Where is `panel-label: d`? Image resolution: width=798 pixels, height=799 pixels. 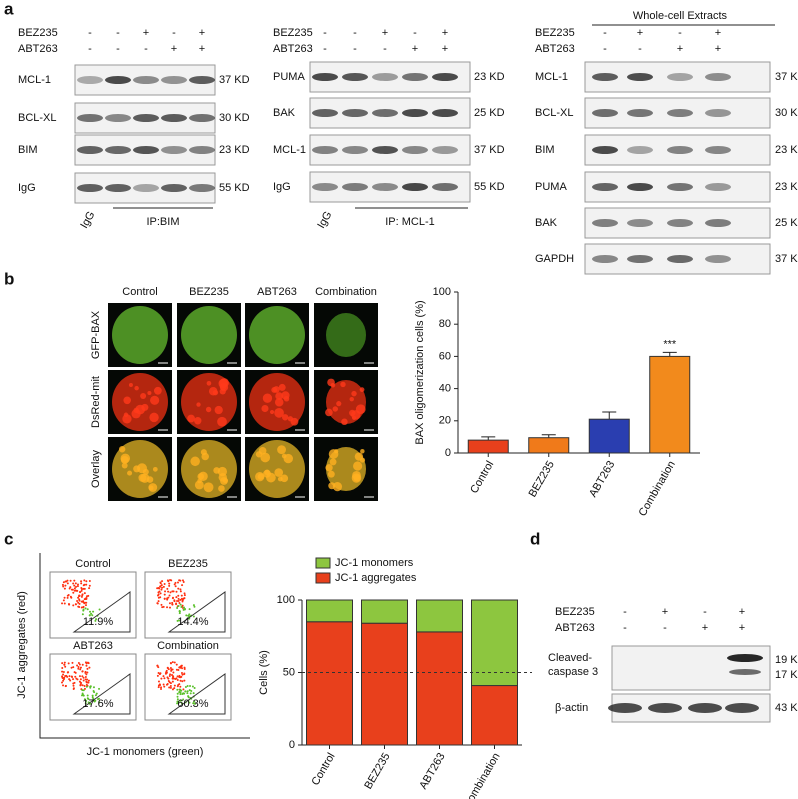
panel-label: d is located at coordinates (535, 538).